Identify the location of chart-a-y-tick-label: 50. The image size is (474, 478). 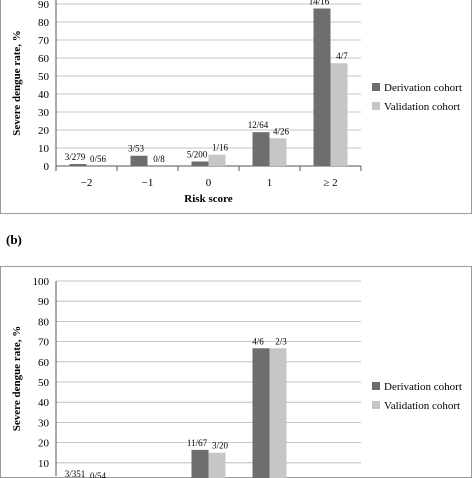
(44, 77).